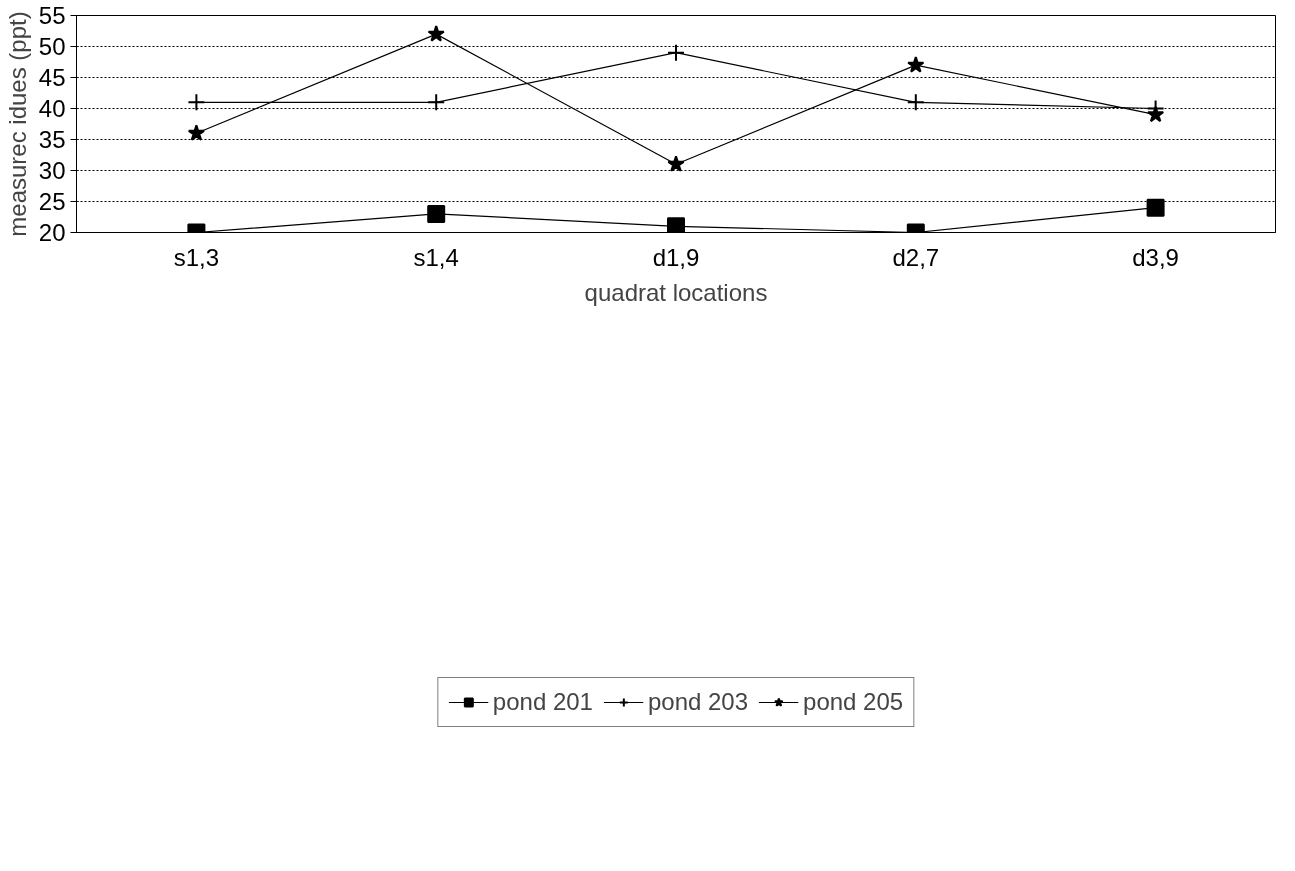 Image resolution: width=1295 pixels, height=871 pixels. Describe the element at coordinates (1155, 257) in the screenshot. I see `x-tick-label: d3,9` at that location.